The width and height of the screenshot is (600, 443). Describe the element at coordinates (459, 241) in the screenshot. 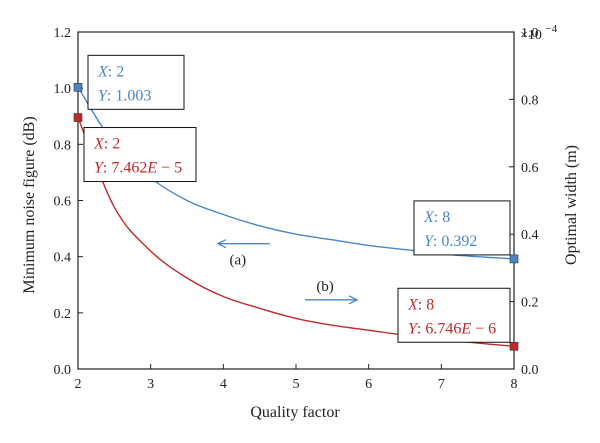

I see `datatip-y-value: 0.392` at that location.